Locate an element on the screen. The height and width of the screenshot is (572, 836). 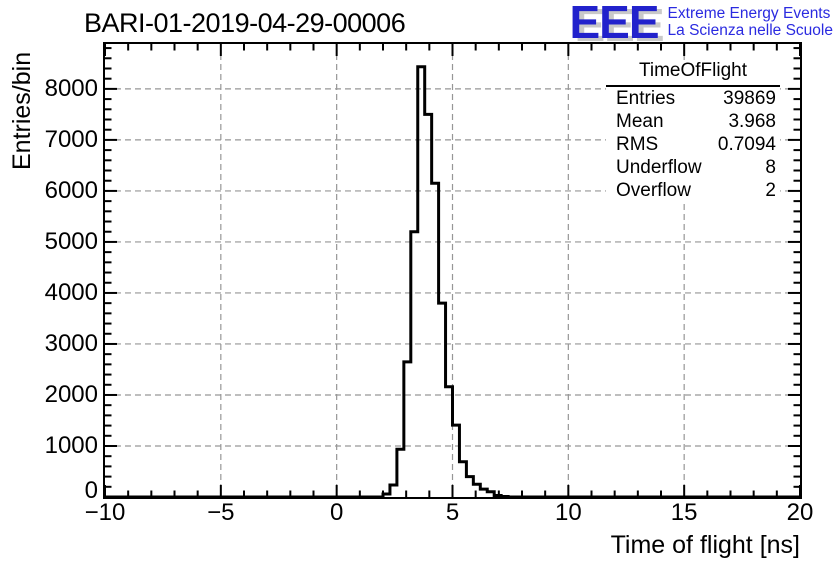
stats-row-overflow: Overflow 2 is located at coordinates (693, 190).